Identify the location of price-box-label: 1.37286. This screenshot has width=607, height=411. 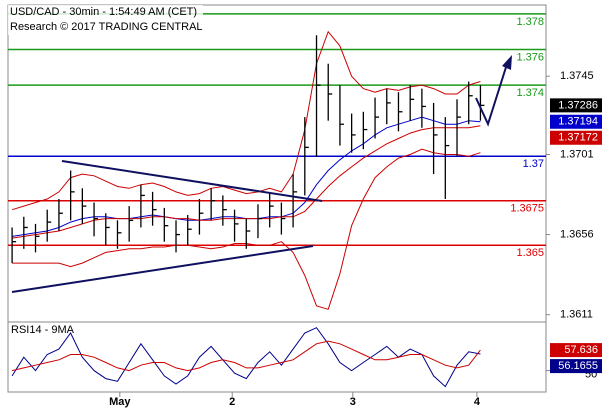
(578, 105).